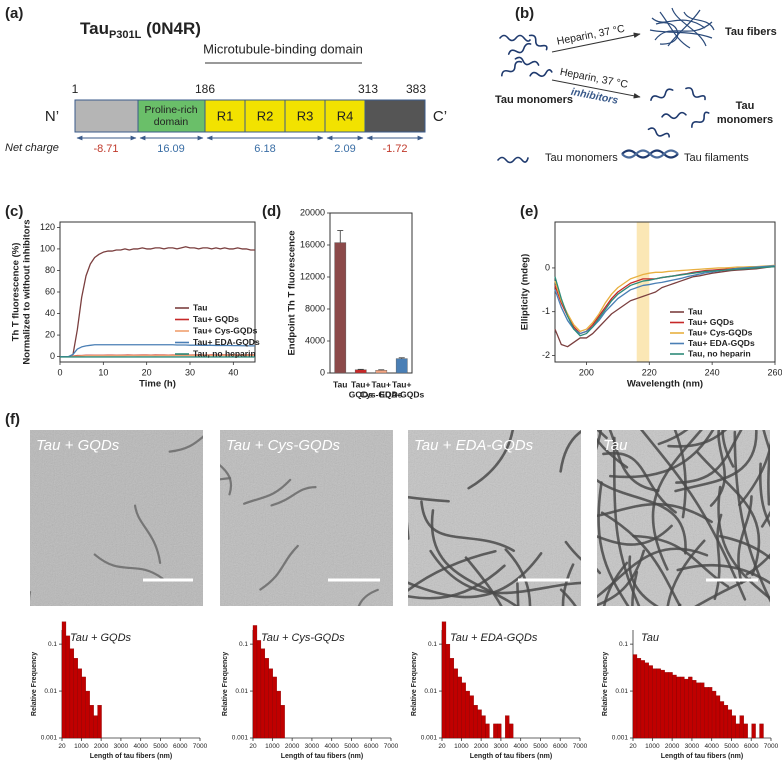  Describe the element at coordinates (368, 89) in the screenshot. I see `residue-number: 313` at that location.